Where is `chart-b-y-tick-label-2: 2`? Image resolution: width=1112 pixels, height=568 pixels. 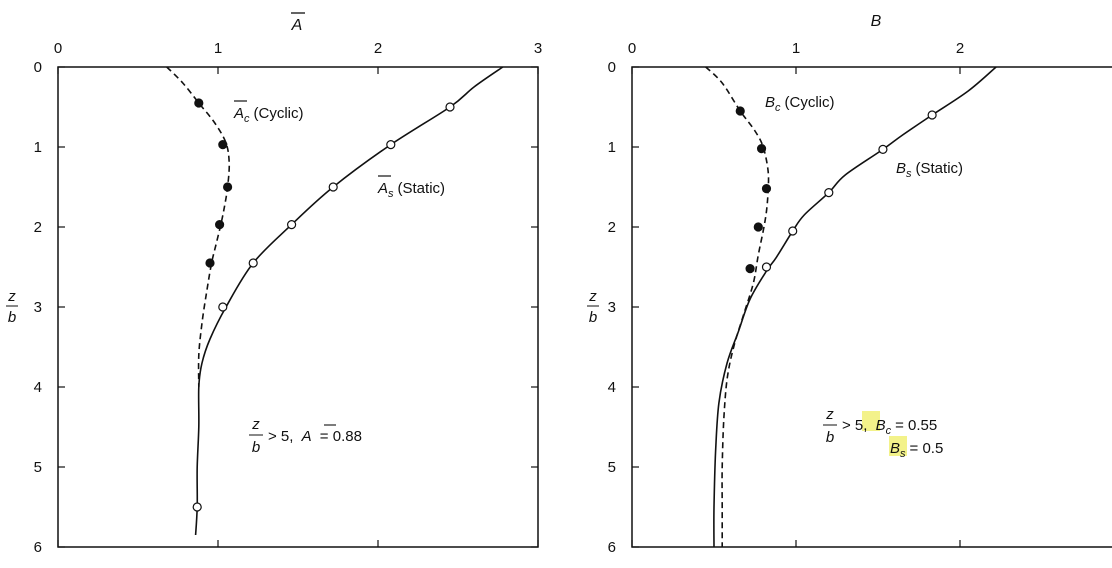
chart-b-y-tick-label-2: 2 is located at coordinates (612, 227).